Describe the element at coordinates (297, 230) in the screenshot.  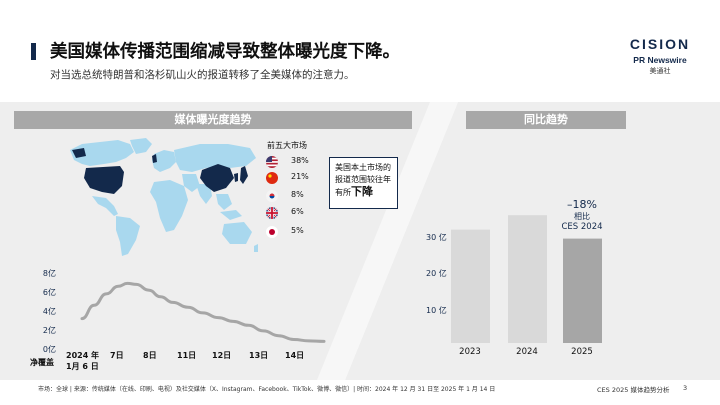
I see `legend-pct-jp: 5%` at that location.